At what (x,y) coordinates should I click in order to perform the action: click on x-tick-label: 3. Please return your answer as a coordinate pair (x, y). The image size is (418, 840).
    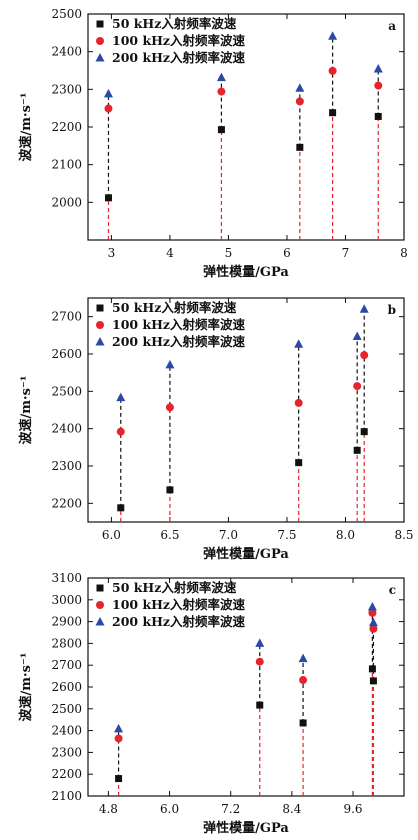
    Looking at the image, I should click on (112, 253).